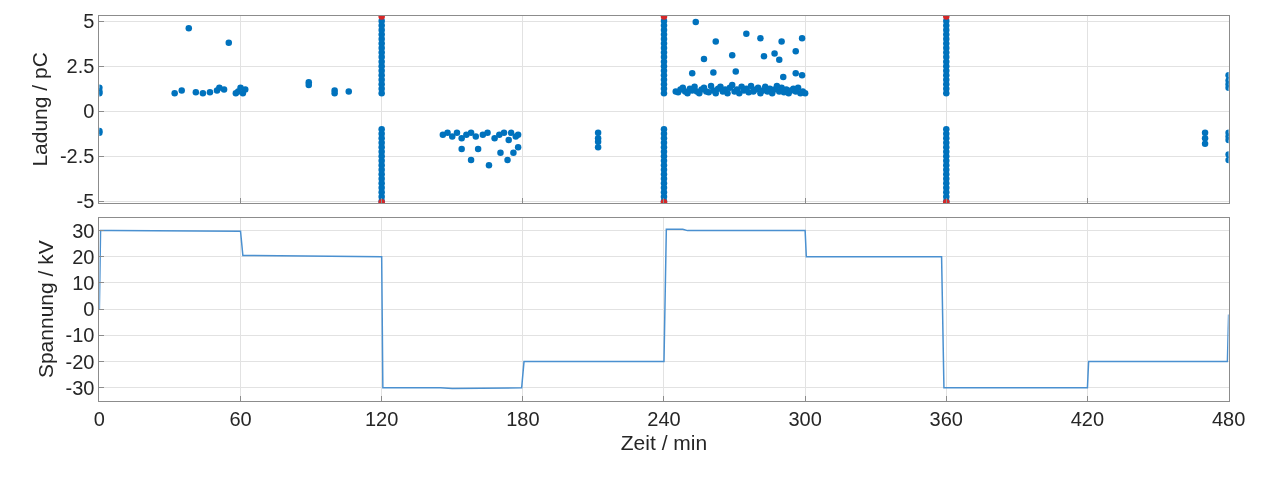 Image resolution: width=1268 pixels, height=477 pixels. I want to click on y-tick-label: 20, so click(83, 256).